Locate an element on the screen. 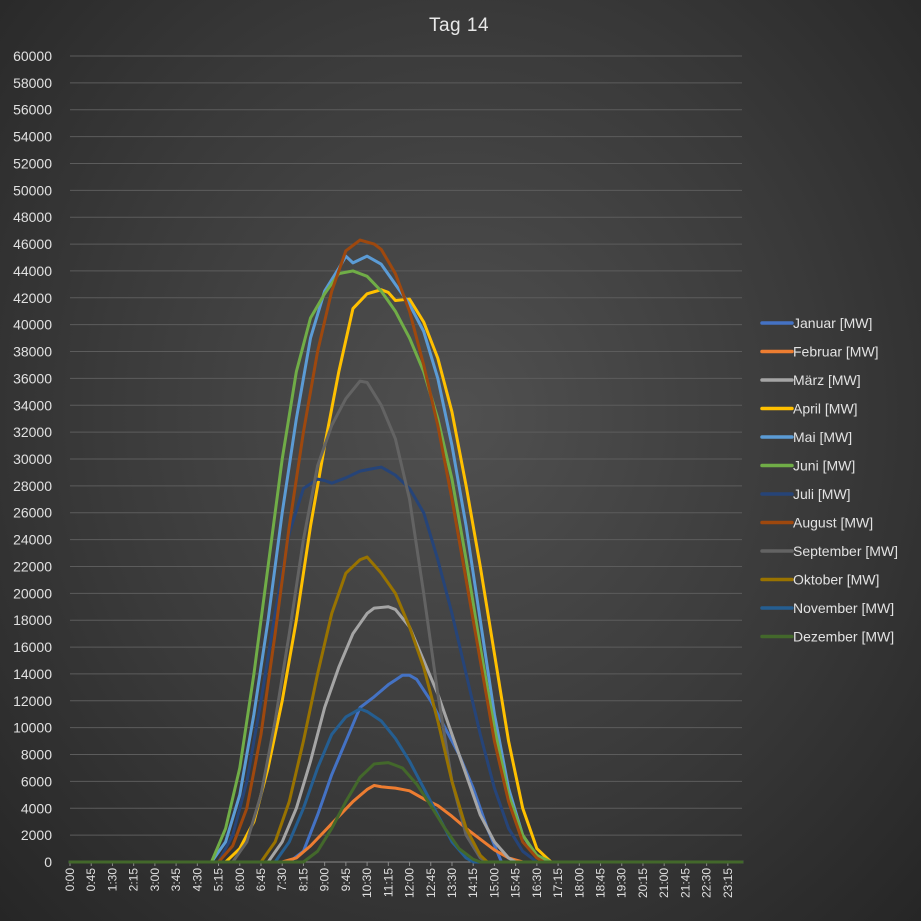 The height and width of the screenshot is (921, 921). y-tick-label: 10000 is located at coordinates (32, 728).